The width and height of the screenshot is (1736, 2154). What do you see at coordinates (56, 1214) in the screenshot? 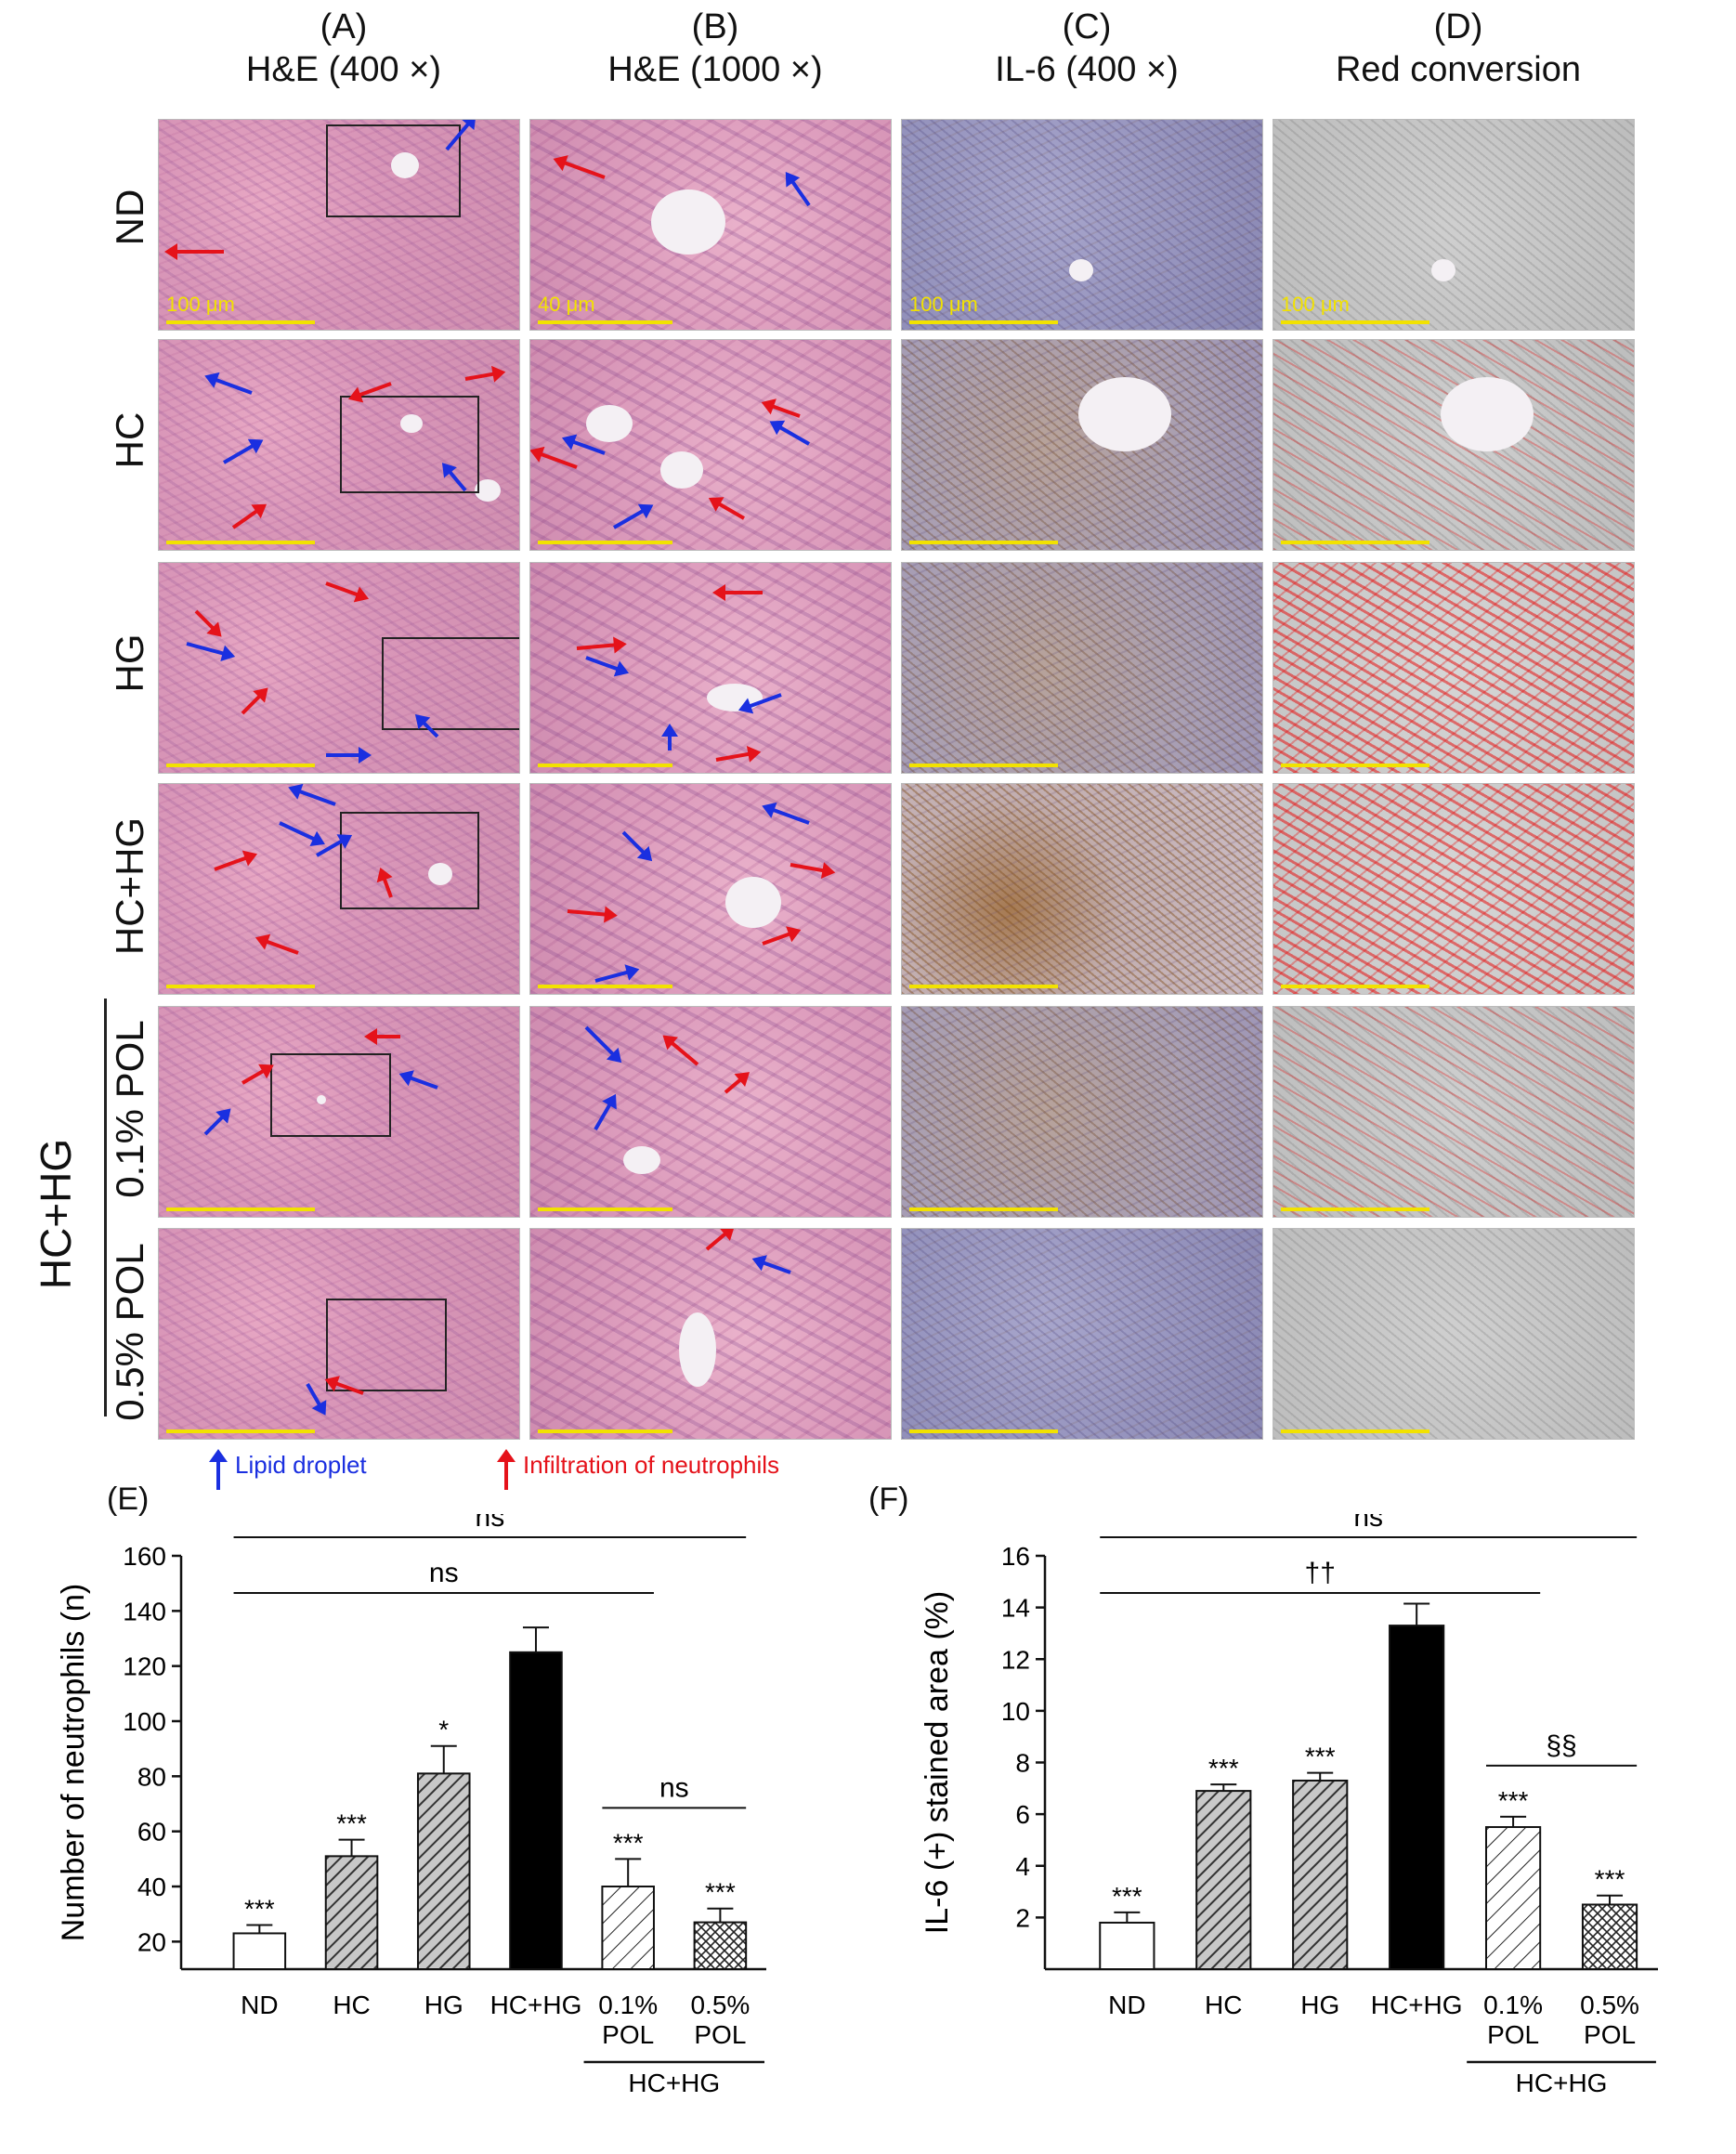
I see `group-label-hc-hg: HC+HG` at bounding box center [56, 1214].